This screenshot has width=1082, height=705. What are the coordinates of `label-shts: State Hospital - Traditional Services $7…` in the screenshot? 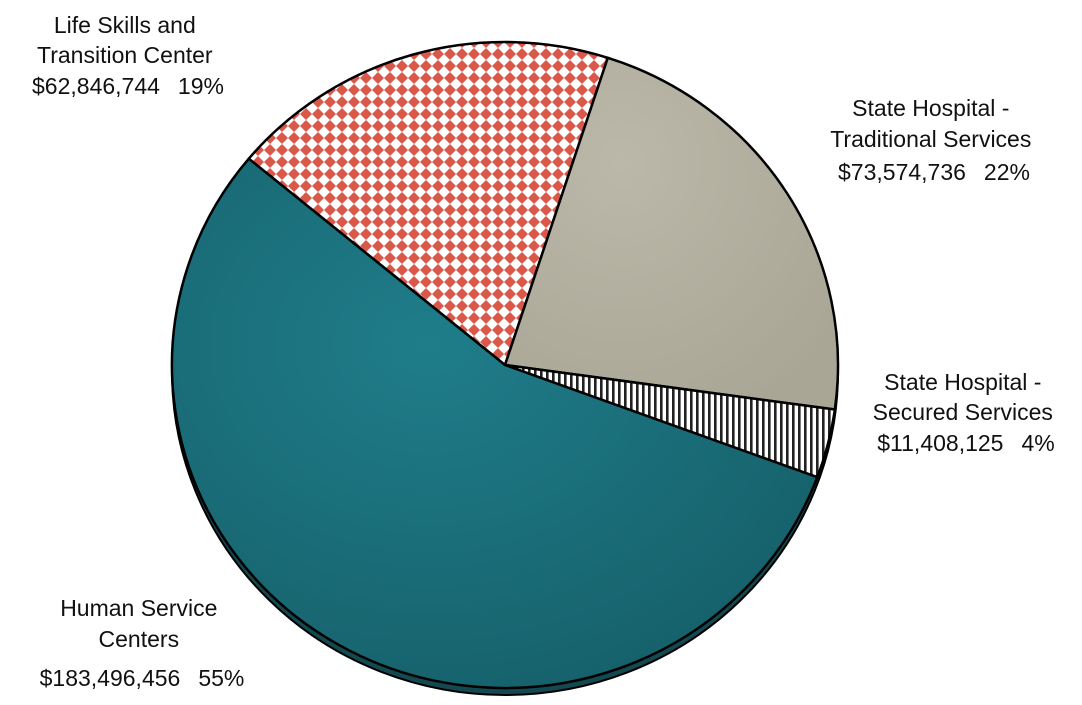 It's located at (934, 140).